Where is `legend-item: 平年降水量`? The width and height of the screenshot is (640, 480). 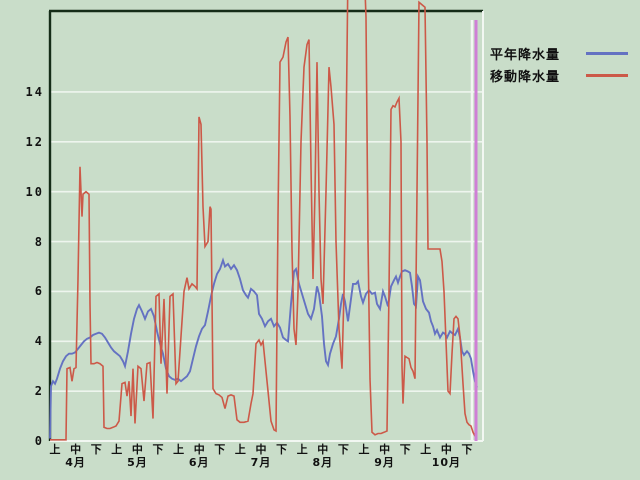
legend-item: 平年降水量 is located at coordinates (559, 53).